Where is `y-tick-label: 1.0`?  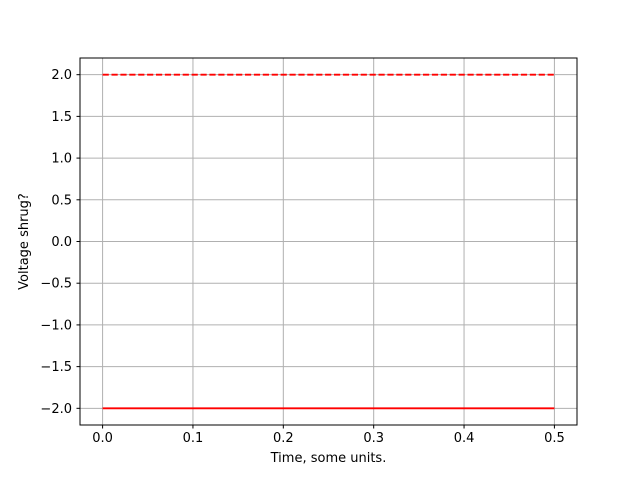
y-tick-label: 1.0 is located at coordinates (61, 159).